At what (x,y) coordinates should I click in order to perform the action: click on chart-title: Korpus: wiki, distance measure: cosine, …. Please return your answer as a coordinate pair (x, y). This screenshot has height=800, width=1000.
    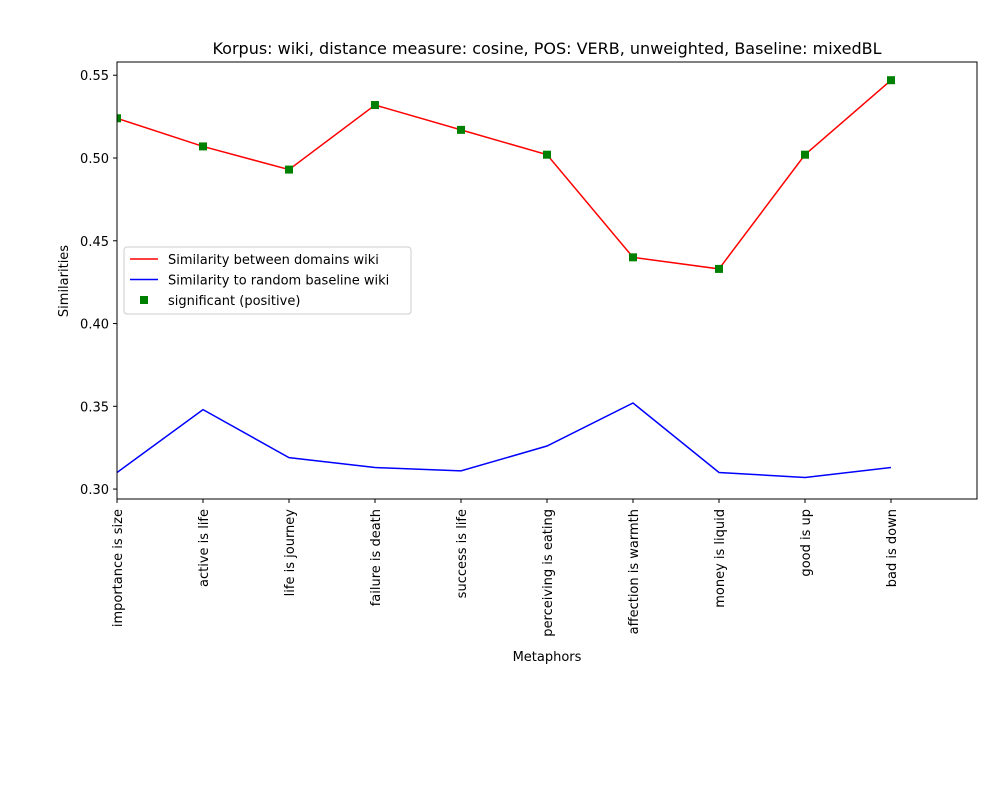
    Looking at the image, I should click on (546, 48).